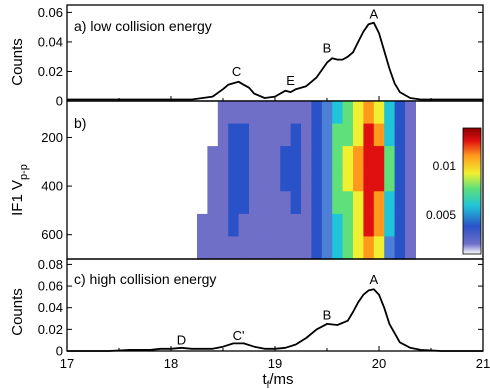  What do you see at coordinates (19, 190) in the screenshot?
I see `panel-b-ylabel: IF1 Vp-p` at bounding box center [19, 190].